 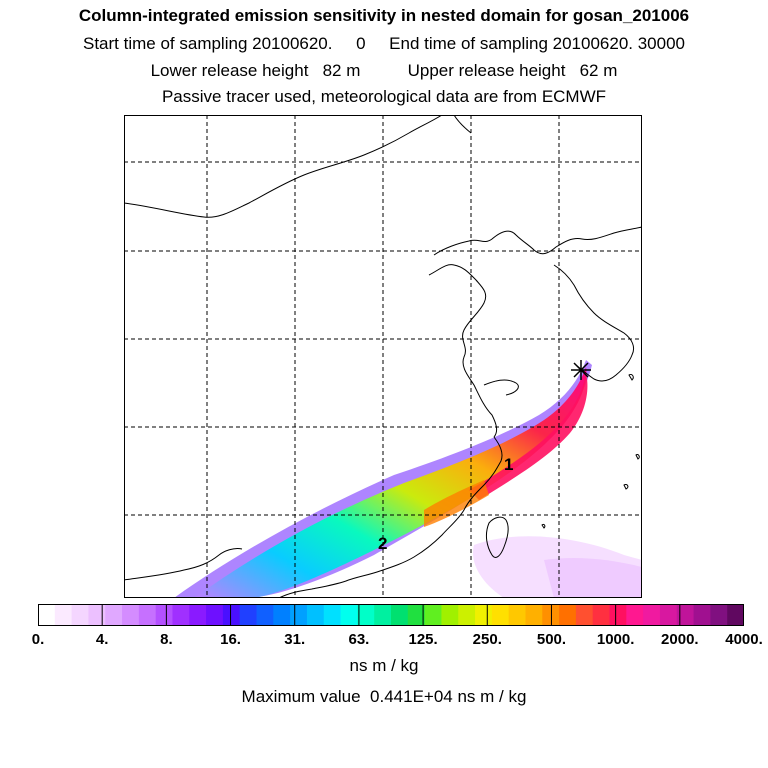 I want to click on release-site-marker, so click(x=581, y=370).